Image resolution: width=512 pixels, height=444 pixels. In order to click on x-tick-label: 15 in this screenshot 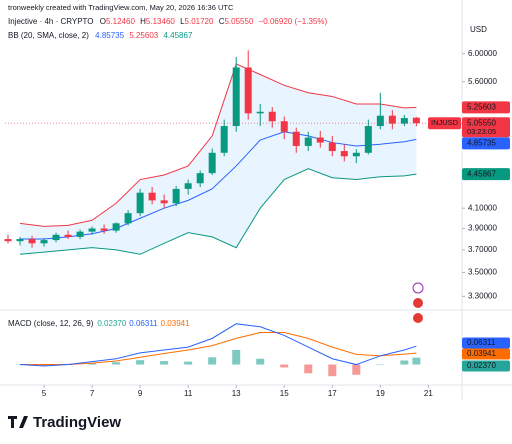, I will do `click(284, 393)`.